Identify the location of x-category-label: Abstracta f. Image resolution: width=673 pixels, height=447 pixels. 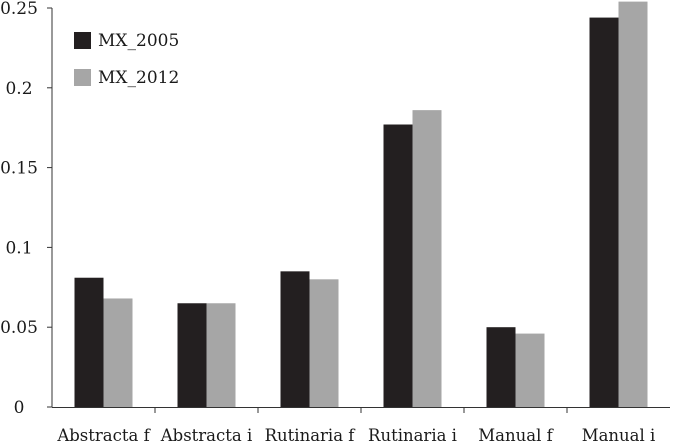
(103, 435).